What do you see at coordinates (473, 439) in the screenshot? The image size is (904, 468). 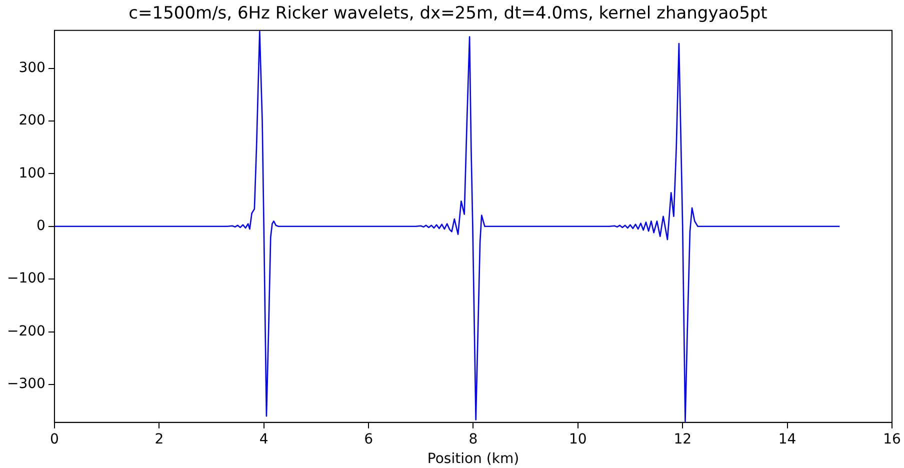 I see `x-tick-label: 8` at bounding box center [473, 439].